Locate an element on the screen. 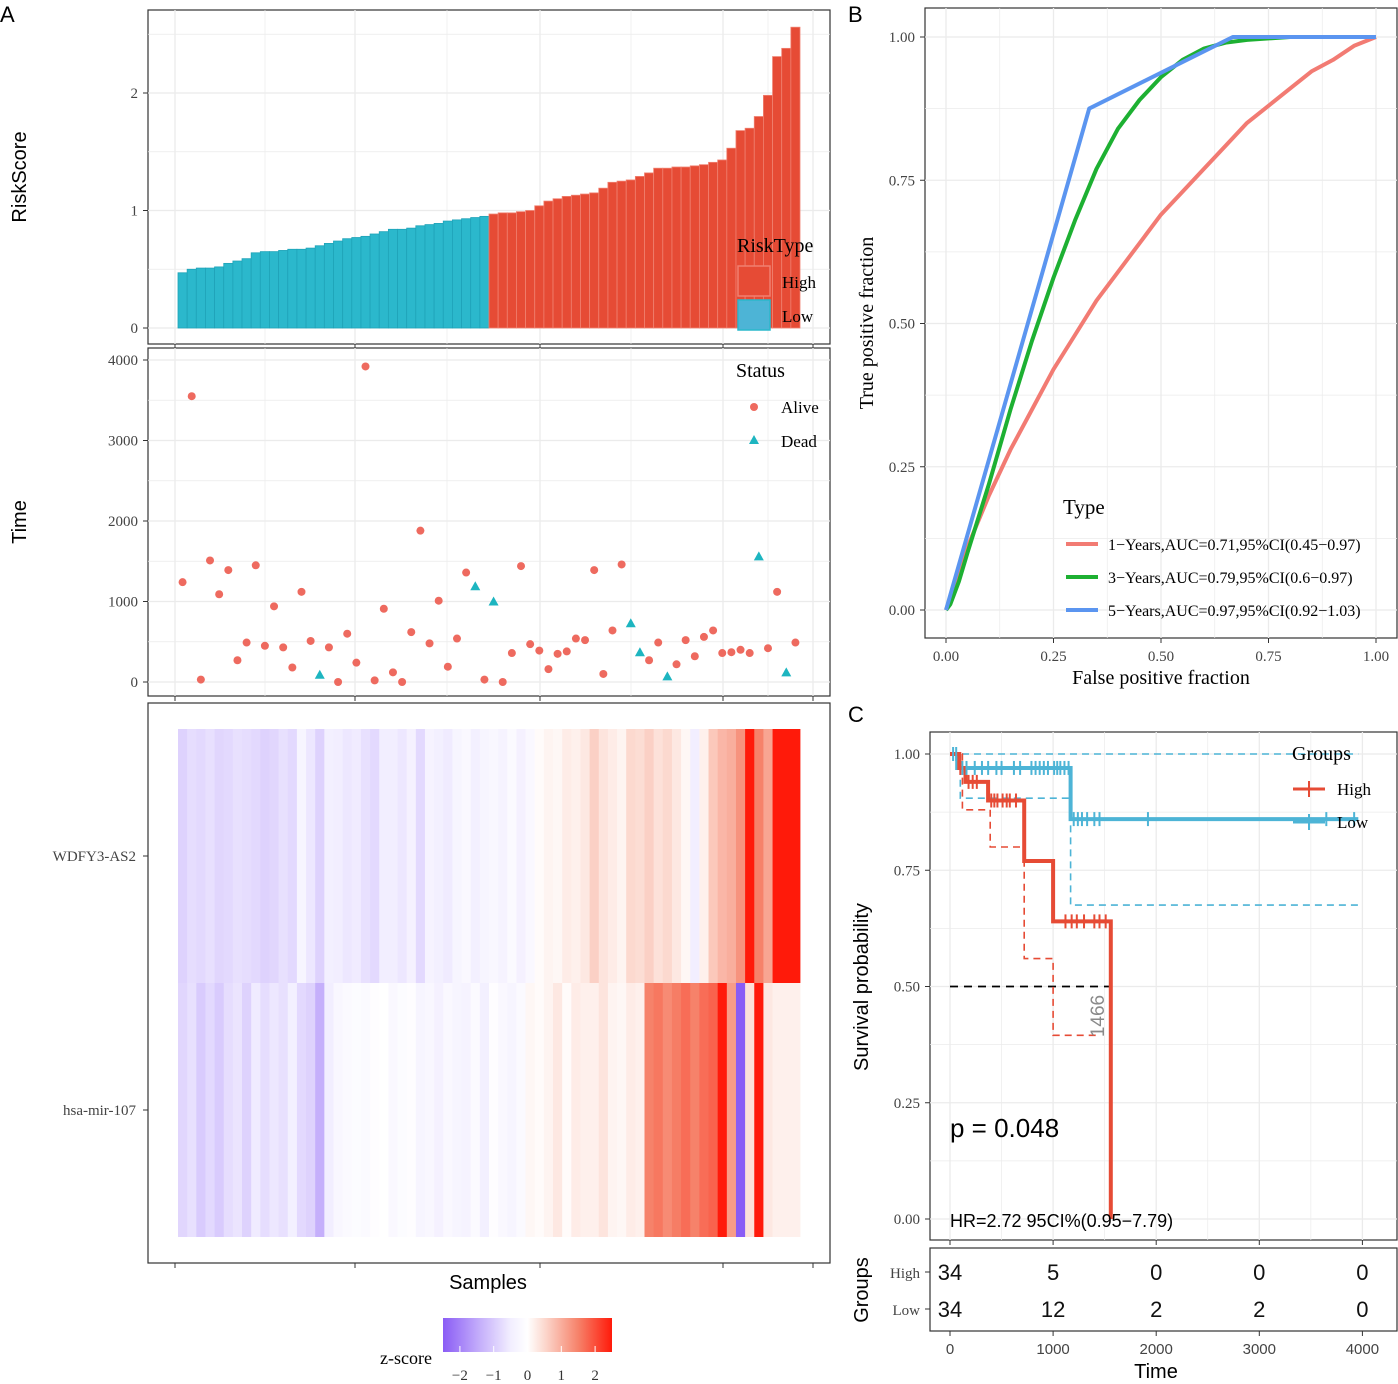 The image size is (1398, 1384). riskscore-chart: 0 1 2 RiskScore RiskType High Low is located at coordinates (420, 179).